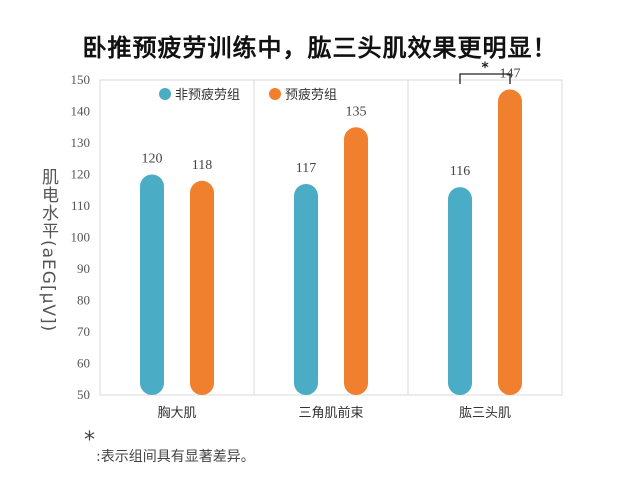 The image size is (640, 488). Describe the element at coordinates (306, 168) in the screenshot. I see `data-label: 117` at that location.